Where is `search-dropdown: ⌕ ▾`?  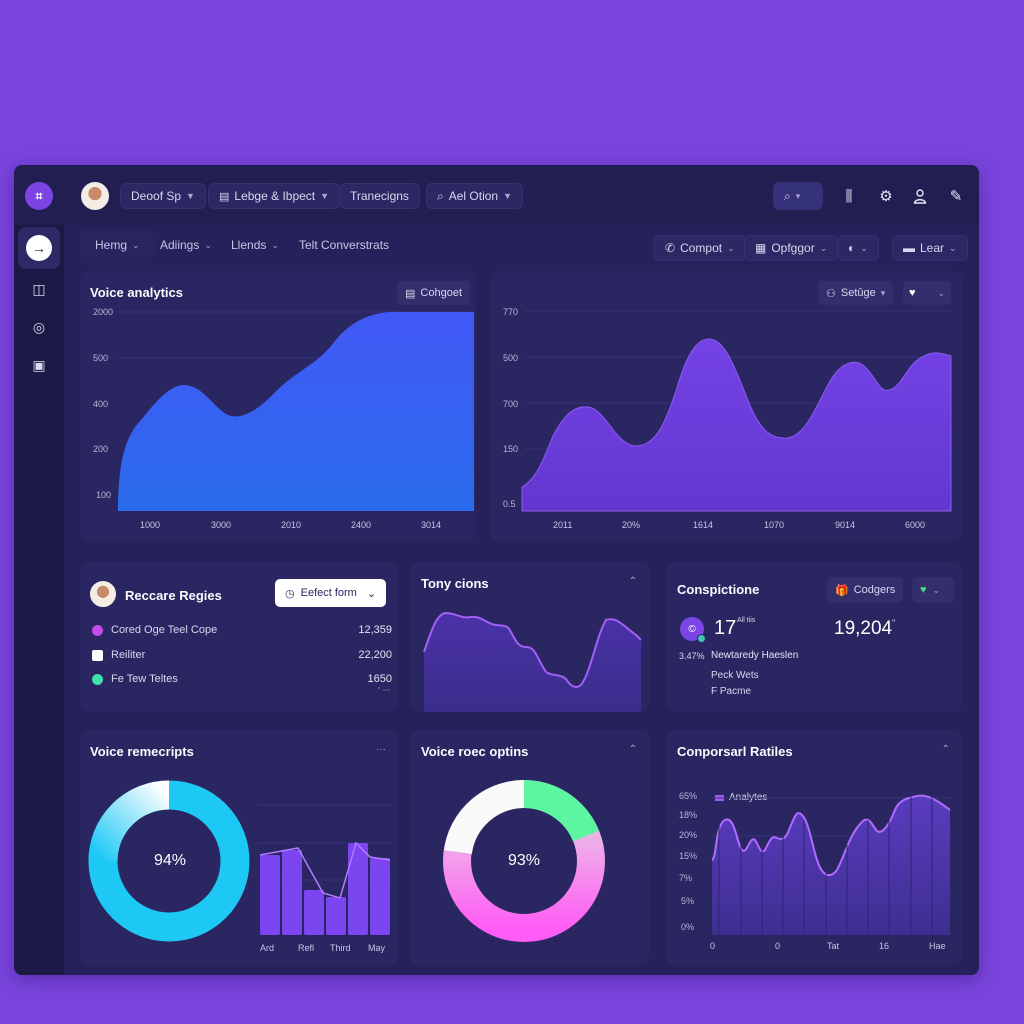
search-dropdown: ⌕ ▾ is located at coordinates (798, 196).